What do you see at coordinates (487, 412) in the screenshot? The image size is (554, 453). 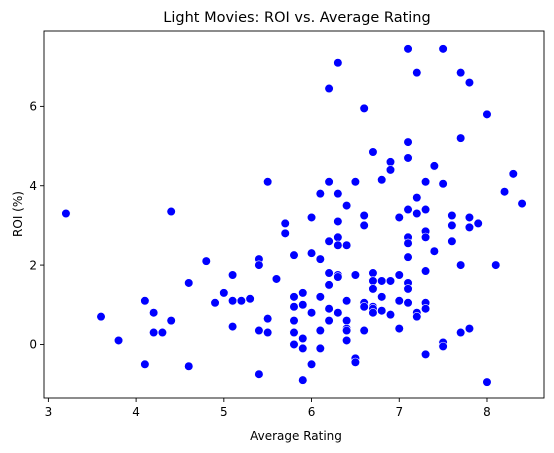 I see `x-tick-label: 8` at bounding box center [487, 412].